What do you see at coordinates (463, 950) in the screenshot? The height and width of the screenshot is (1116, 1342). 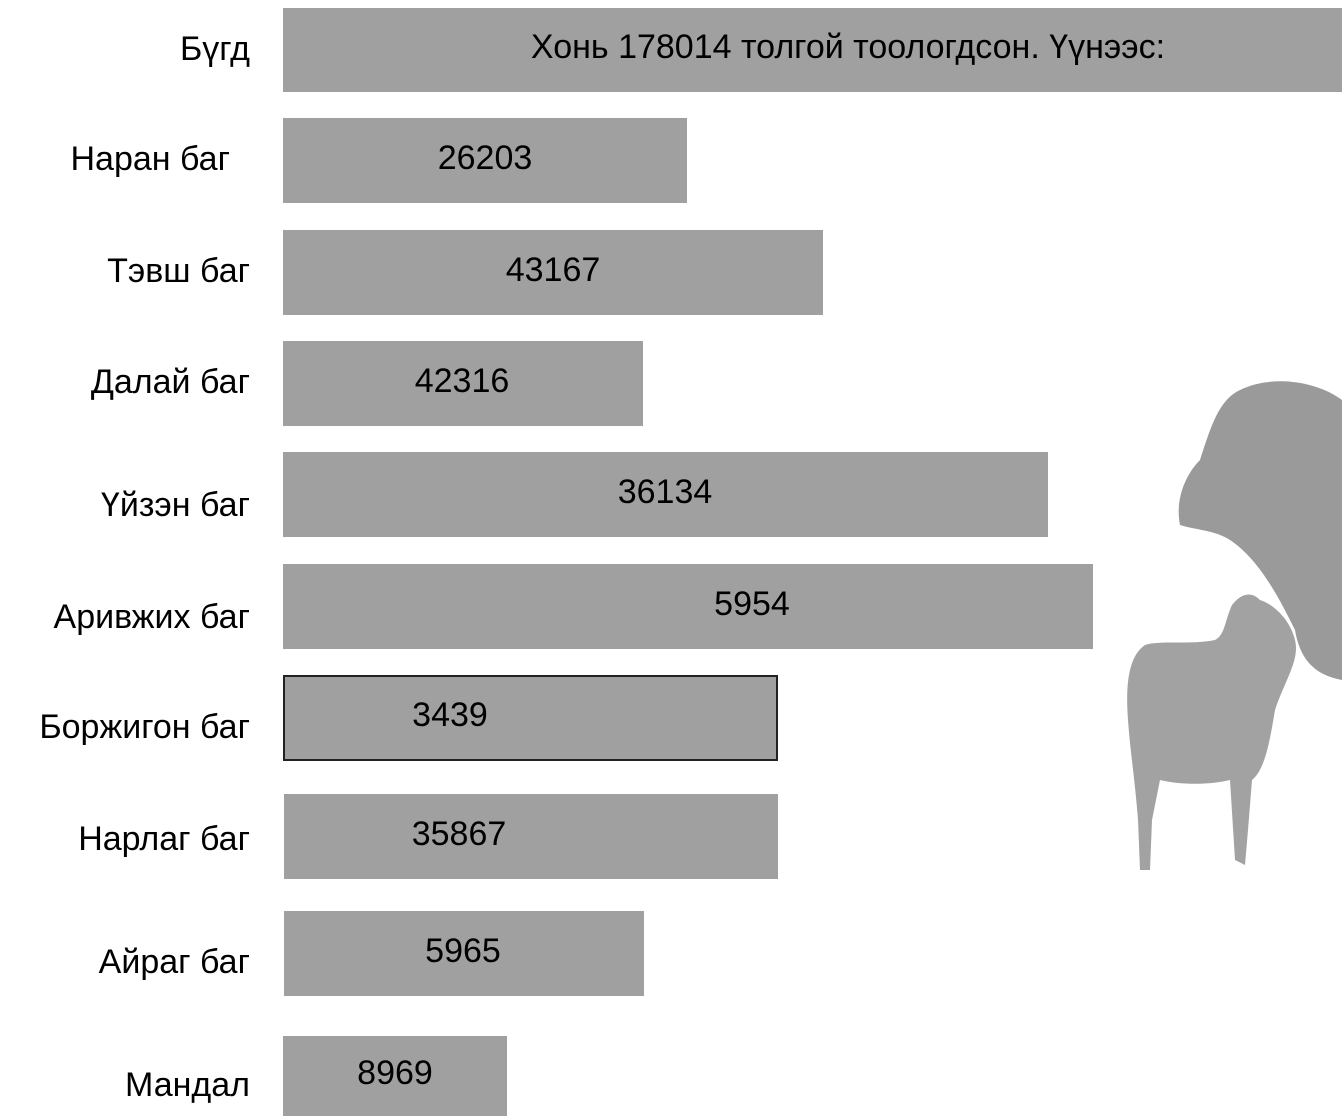 I see `bar-text: 5965` at bounding box center [463, 950].